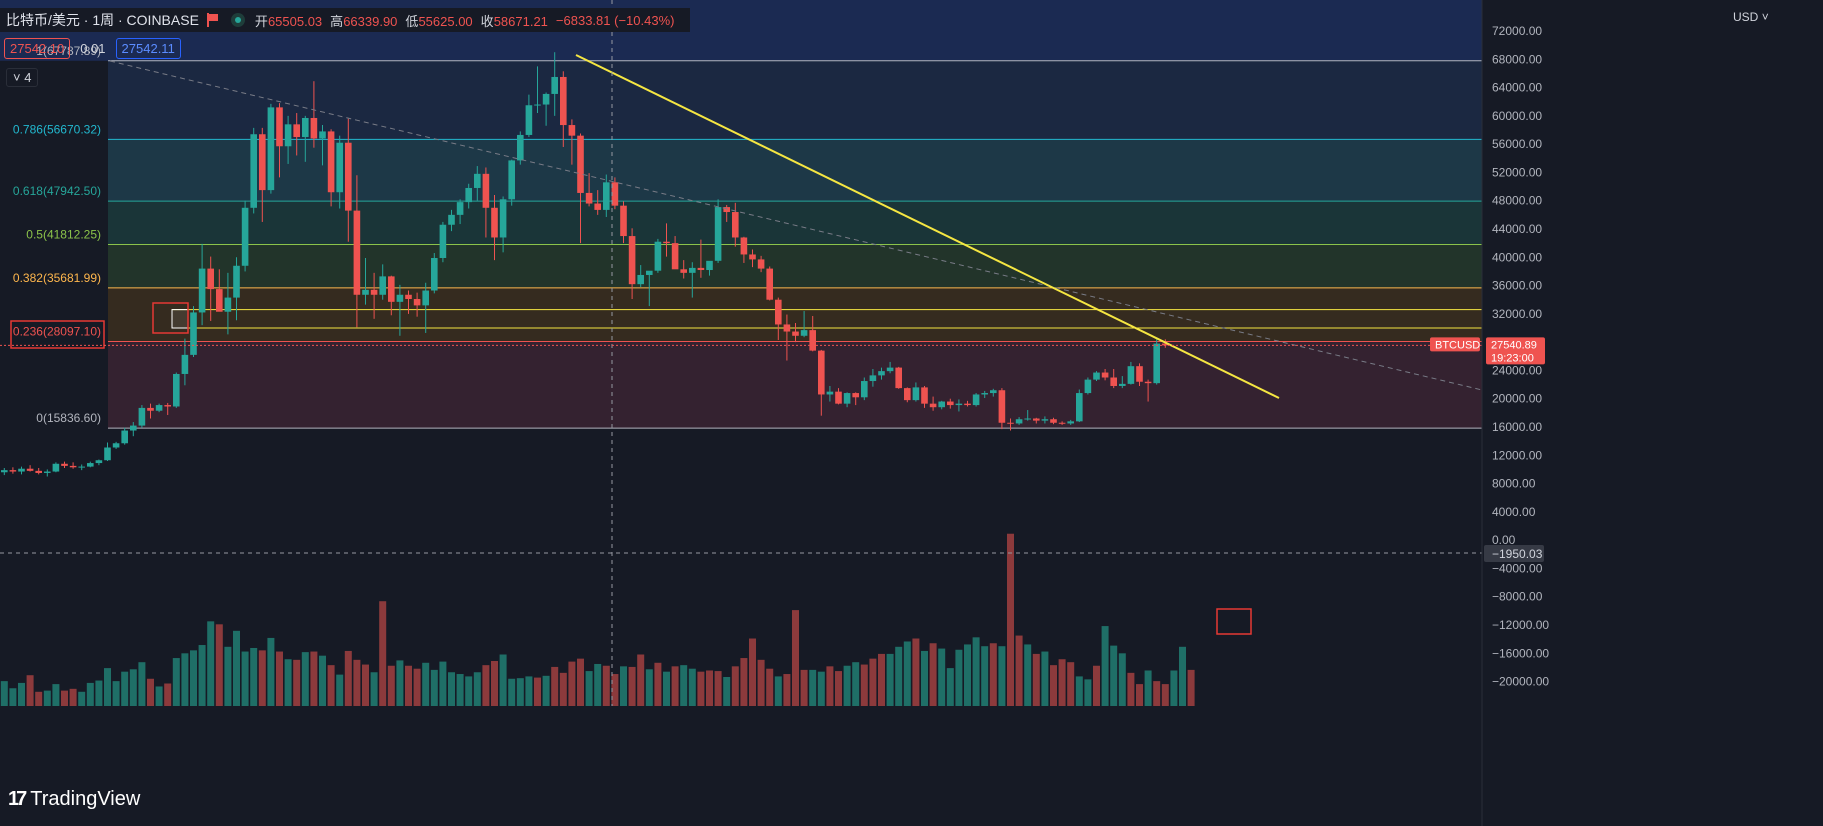  What do you see at coordinates (520, 21) in the screenshot?
I see `close-value: 58671.21` at bounding box center [520, 21].